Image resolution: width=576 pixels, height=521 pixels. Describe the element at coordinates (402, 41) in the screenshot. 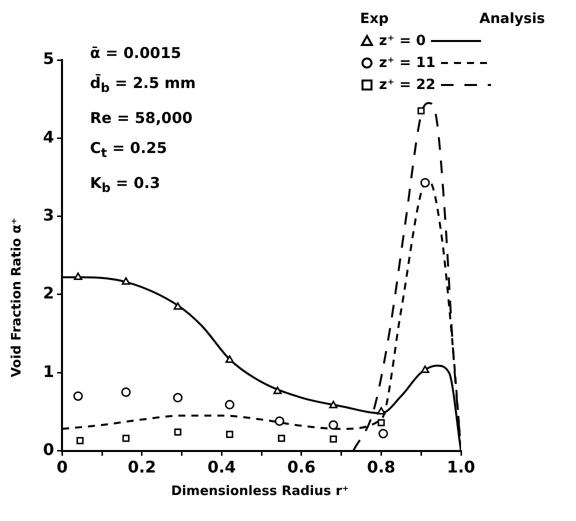

I see `legend-label: z⁺ = 0` at that location.